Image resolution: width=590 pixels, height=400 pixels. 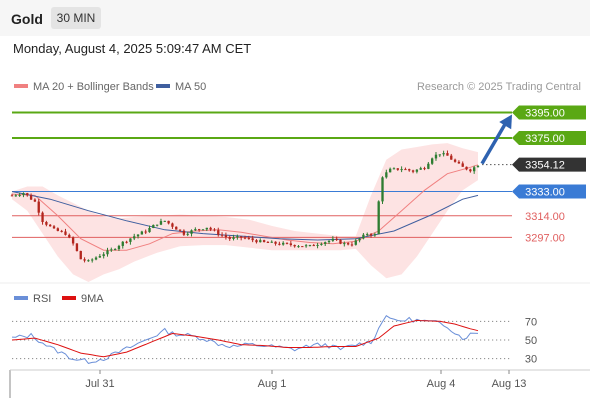 I want to click on level-tag-resistance: 3395.00, so click(x=549, y=112).